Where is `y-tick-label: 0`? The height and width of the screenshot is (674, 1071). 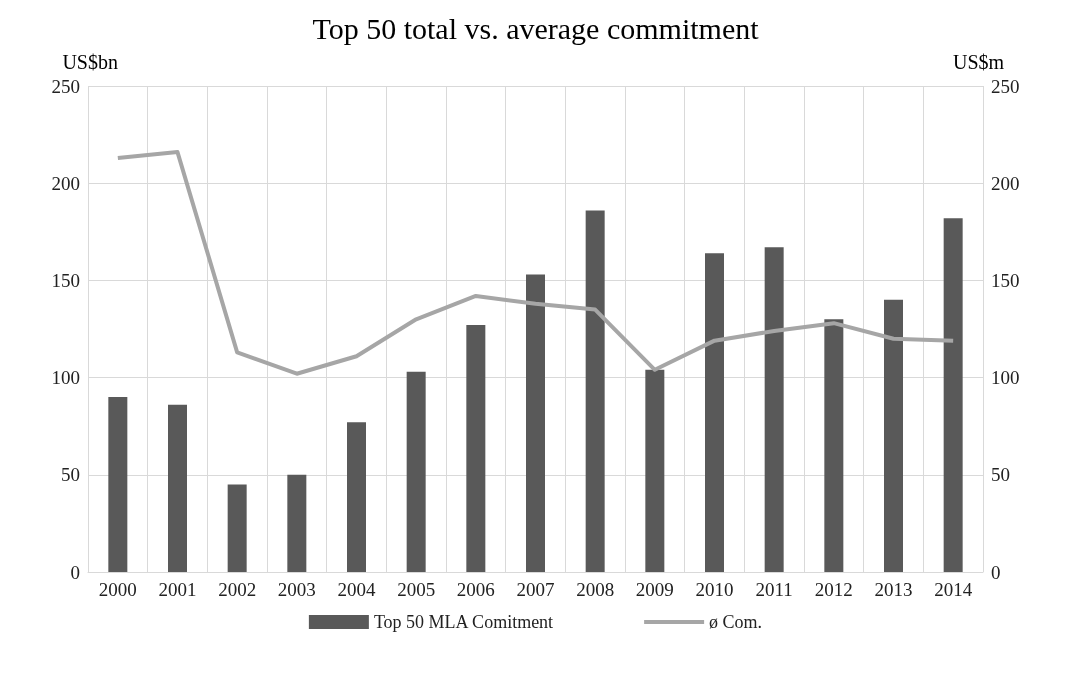 y-tick-label: 0 is located at coordinates (75, 572).